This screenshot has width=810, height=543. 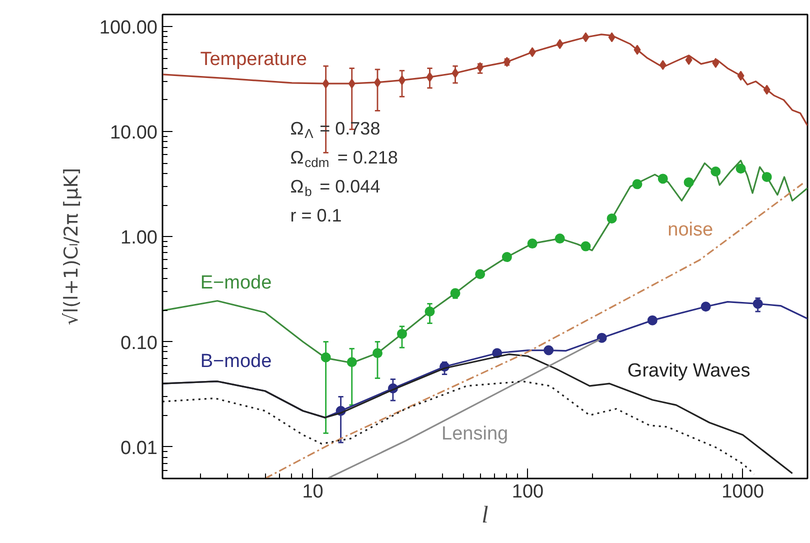 What do you see at coordinates (688, 371) in the screenshot?
I see `series-label: Gravity Waves` at bounding box center [688, 371].